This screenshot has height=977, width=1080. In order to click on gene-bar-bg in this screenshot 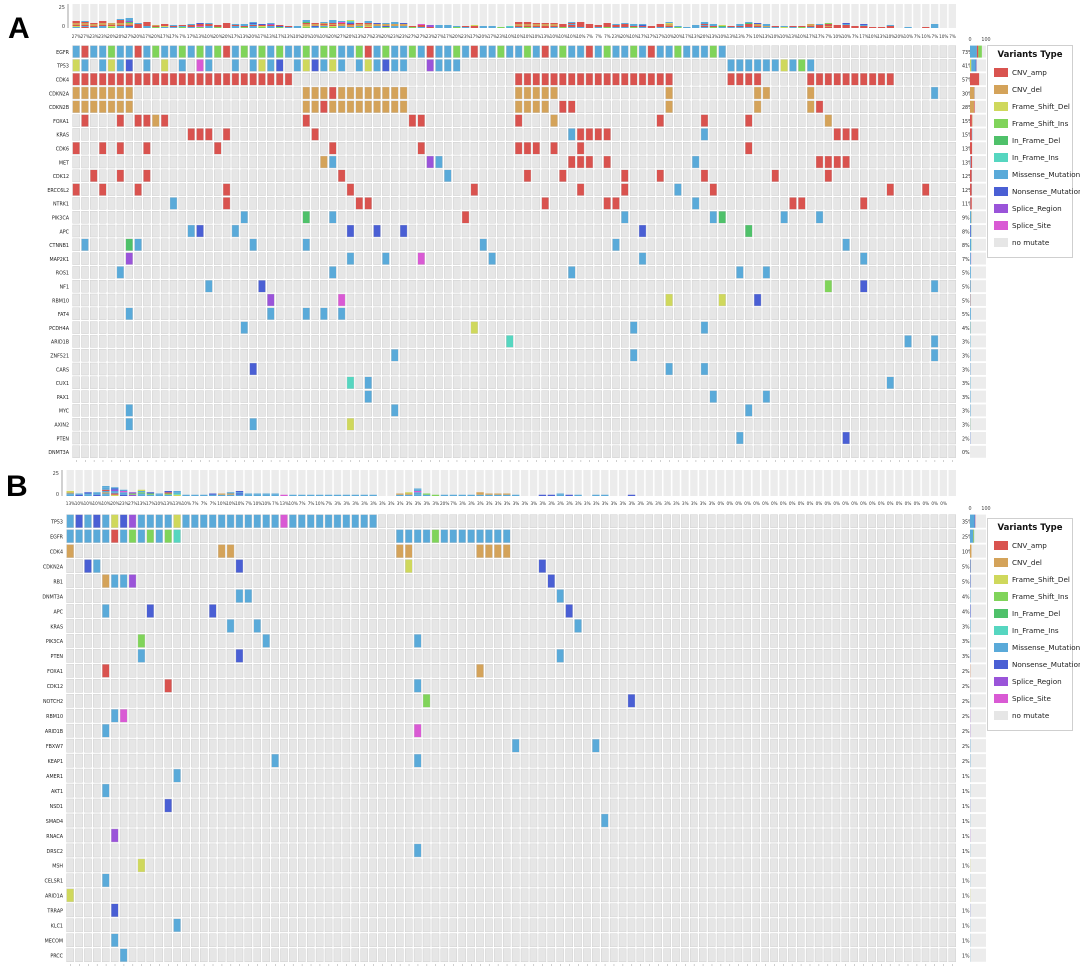, I will do `click(978, 551)`.